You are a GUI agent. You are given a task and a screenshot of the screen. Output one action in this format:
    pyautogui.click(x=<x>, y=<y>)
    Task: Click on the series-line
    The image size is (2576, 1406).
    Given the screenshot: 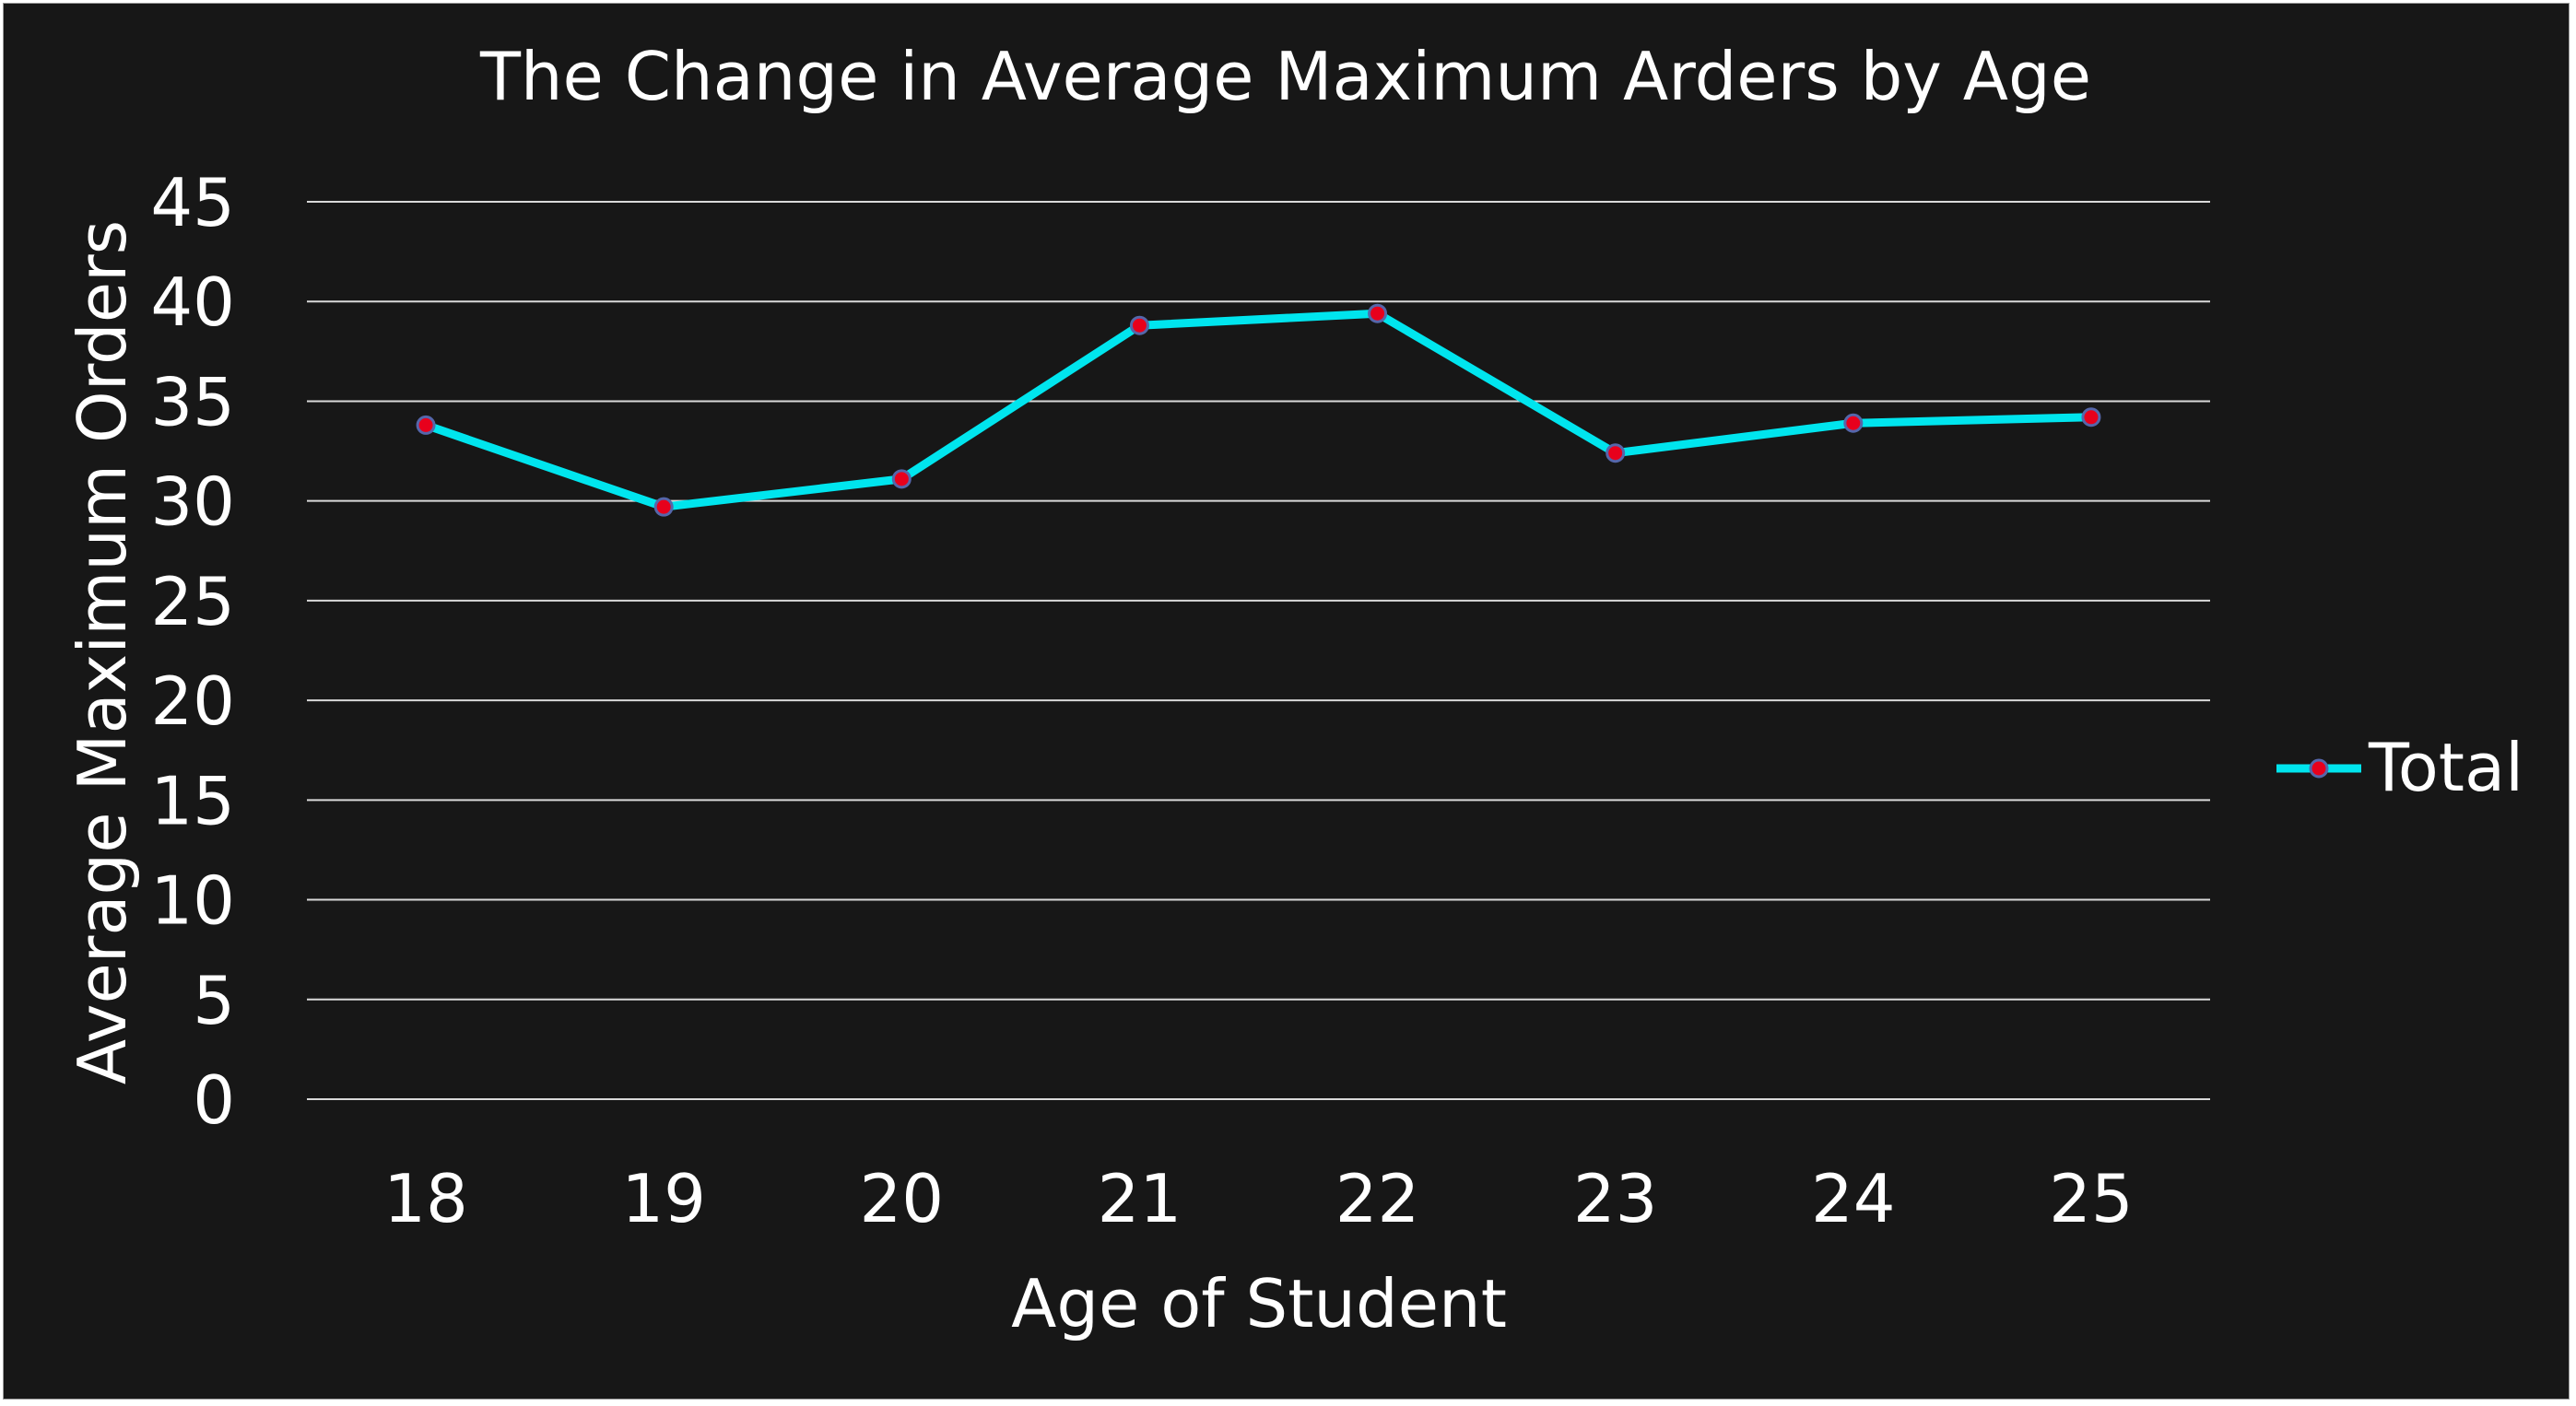 What is the action you would take?
    pyautogui.click(x=1258, y=410)
    